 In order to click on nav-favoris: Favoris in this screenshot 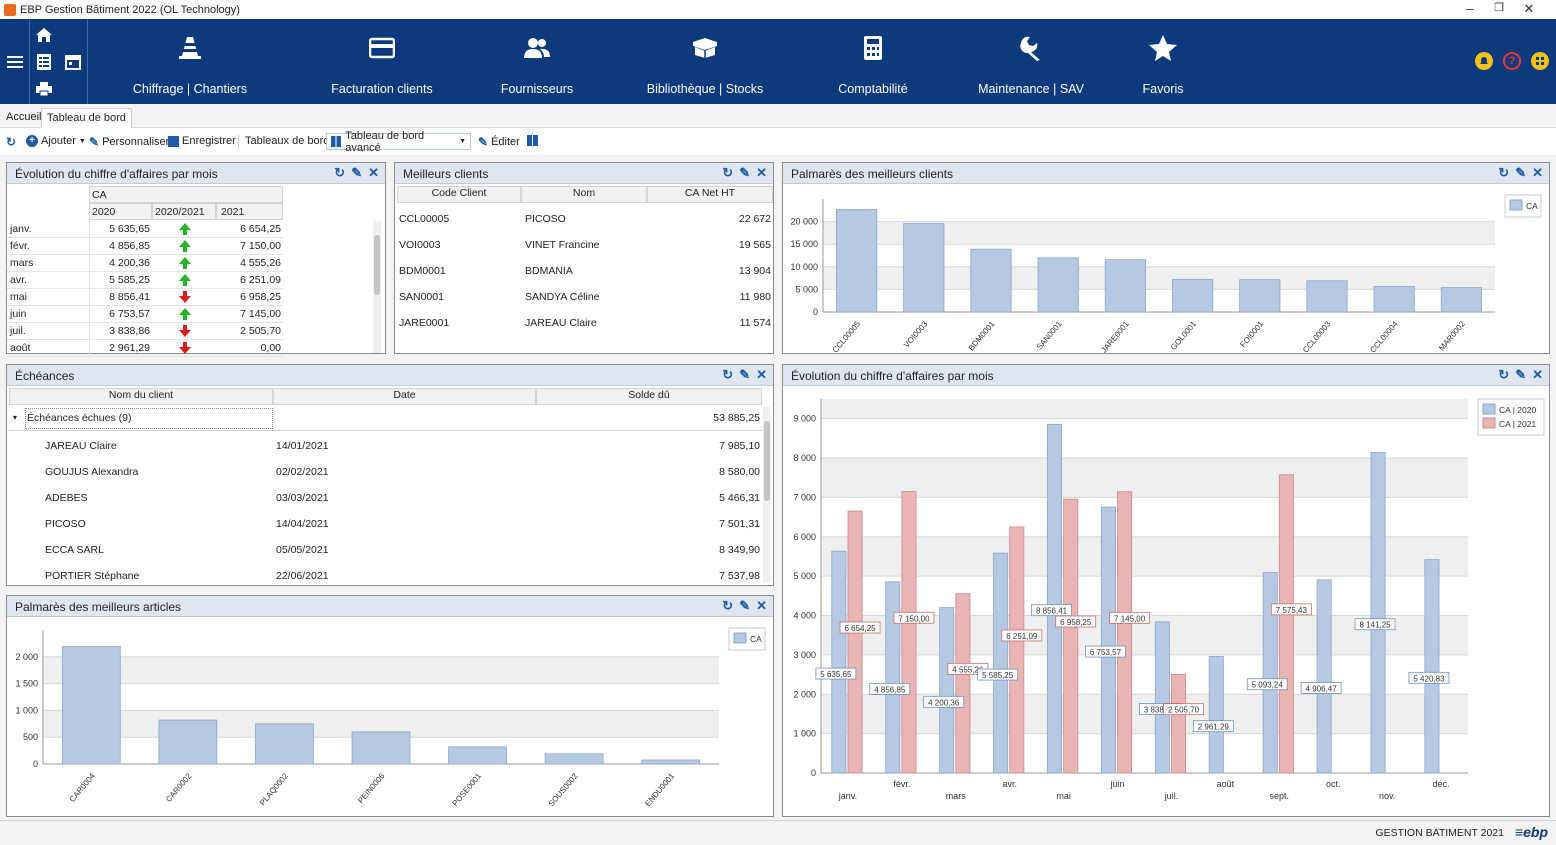, I will do `click(1163, 61)`.